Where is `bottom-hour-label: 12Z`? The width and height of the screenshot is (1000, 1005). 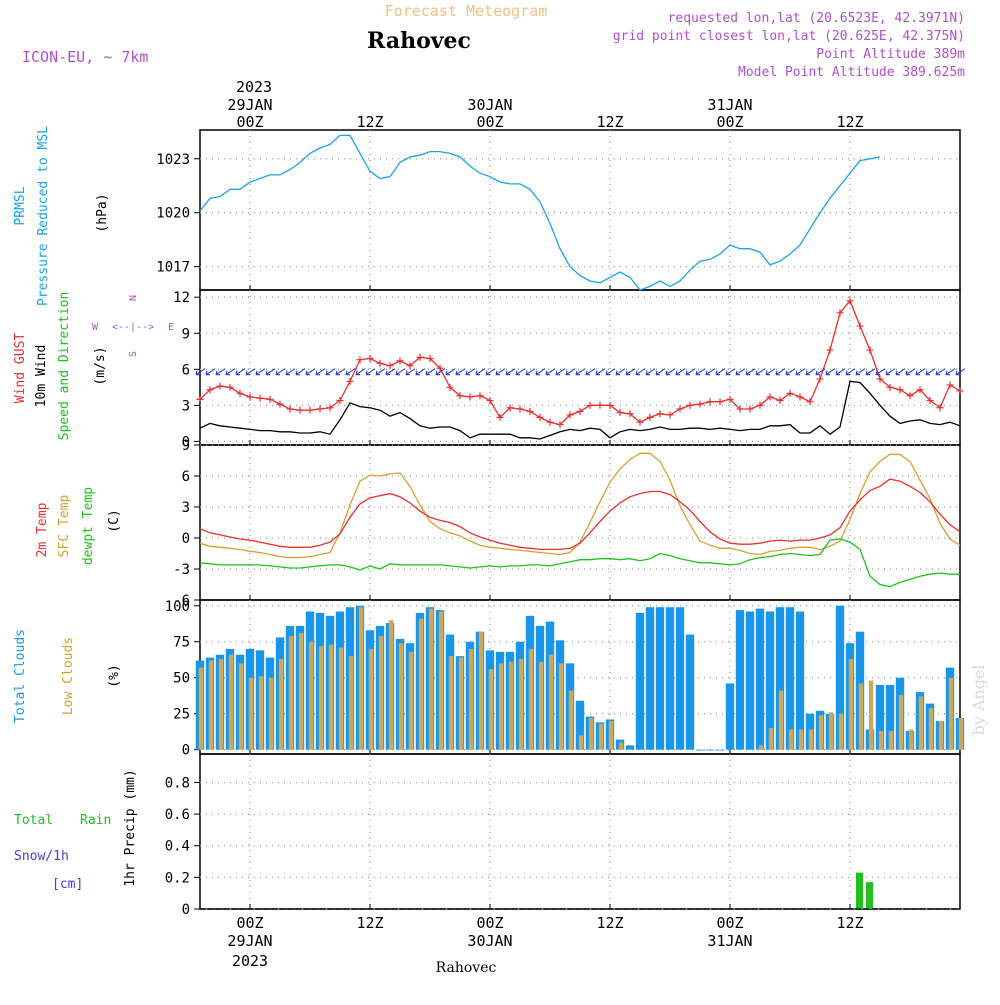
bottom-hour-label: 12Z is located at coordinates (369, 923).